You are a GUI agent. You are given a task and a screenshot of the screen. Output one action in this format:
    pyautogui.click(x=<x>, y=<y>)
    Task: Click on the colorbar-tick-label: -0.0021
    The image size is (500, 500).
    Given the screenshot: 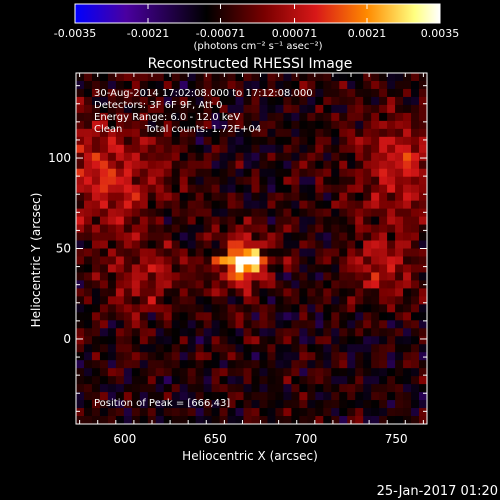 What is the action you would take?
    pyautogui.click(x=148, y=33)
    